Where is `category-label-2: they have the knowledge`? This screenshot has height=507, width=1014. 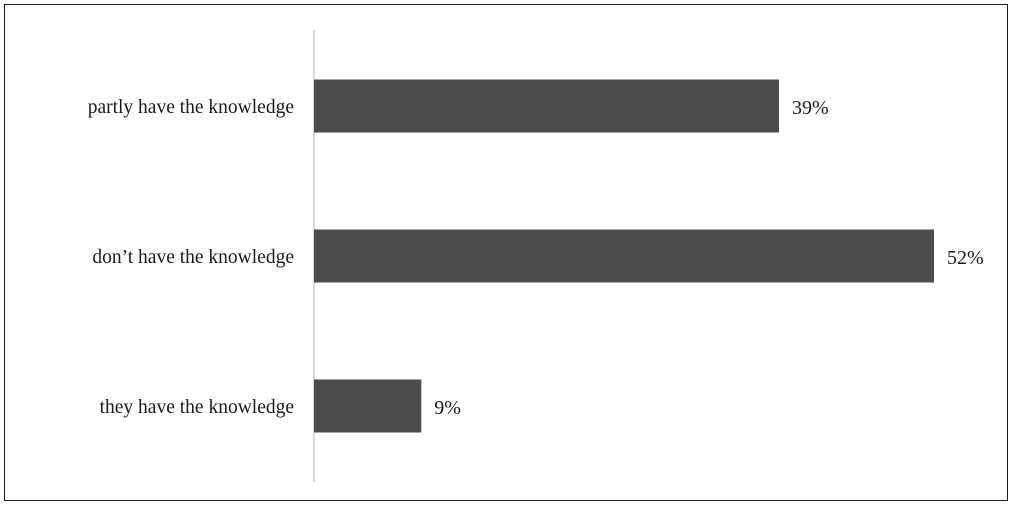
category-label-2: they have the knowledge is located at coordinates (197, 407).